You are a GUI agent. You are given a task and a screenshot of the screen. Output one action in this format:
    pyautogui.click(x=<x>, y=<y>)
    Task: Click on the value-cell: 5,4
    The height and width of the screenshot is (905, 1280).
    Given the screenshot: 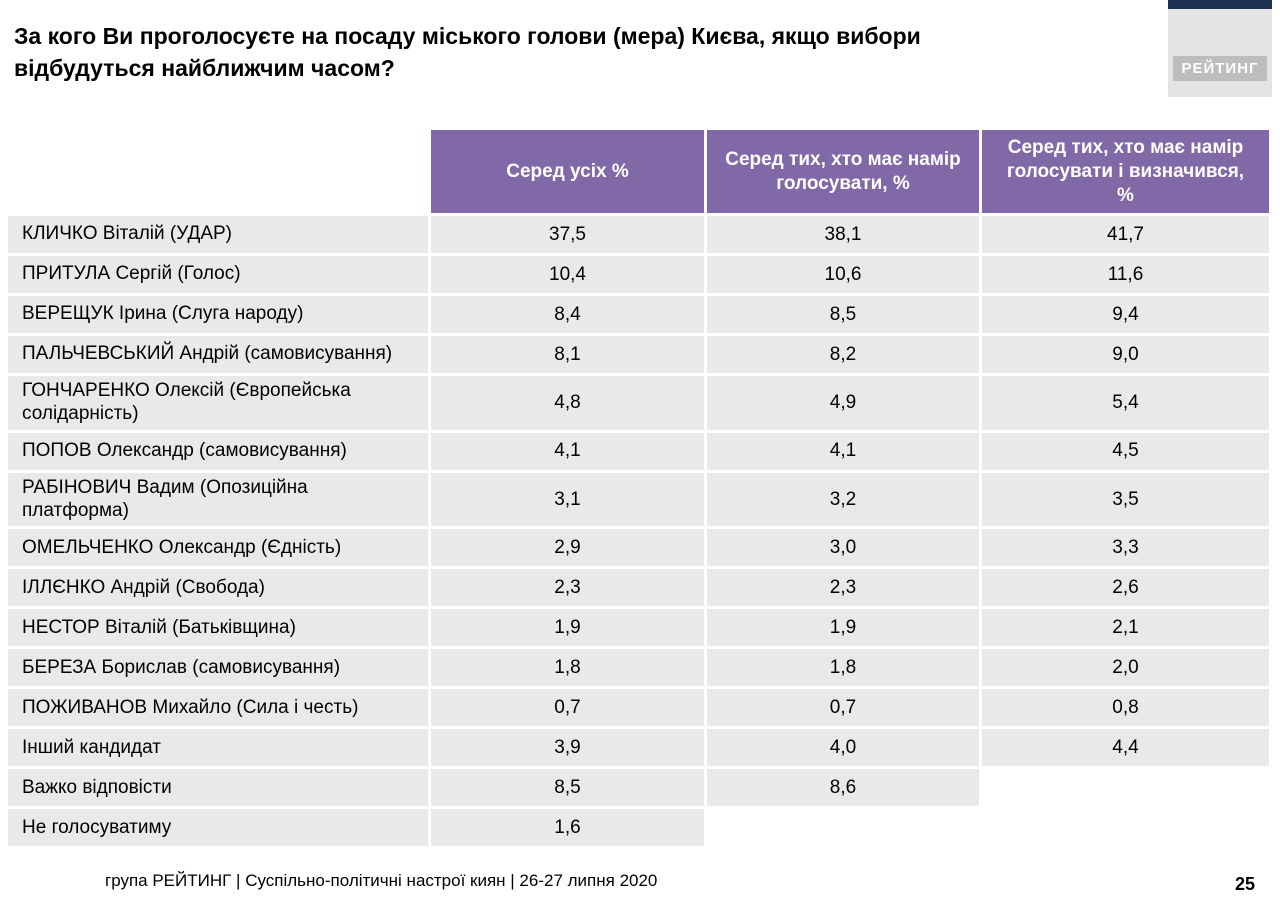 What is the action you would take?
    pyautogui.click(x=1125, y=403)
    